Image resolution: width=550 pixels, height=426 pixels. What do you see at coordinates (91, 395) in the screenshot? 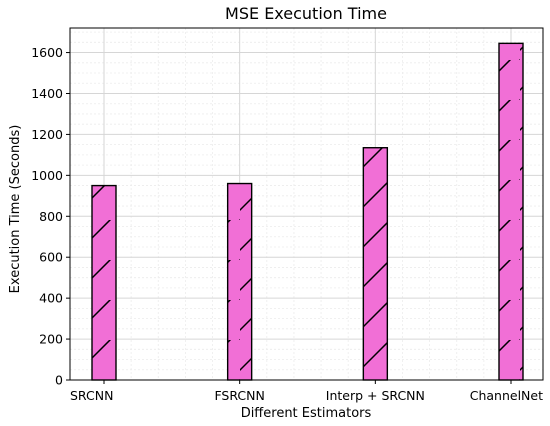
I see `x-tick-label: SRCNN` at bounding box center [91, 395].